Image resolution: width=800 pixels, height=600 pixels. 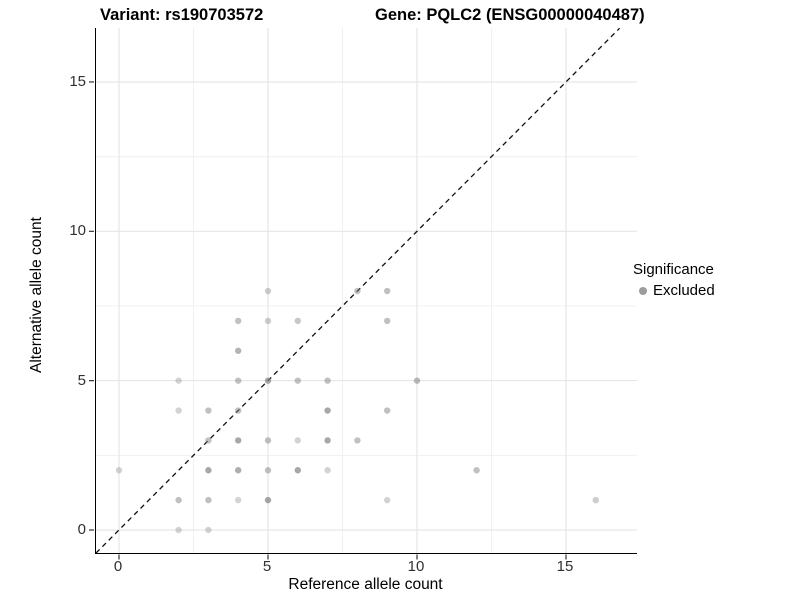 I want to click on y-tick-label: 10, so click(x=77, y=231).